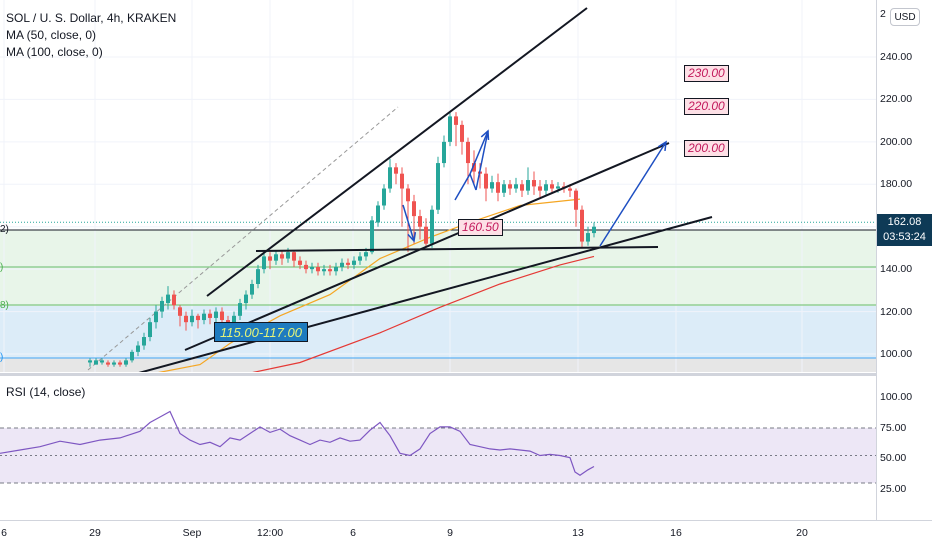 This screenshot has width=932, height=550. Describe the element at coordinates (706, 148) in the screenshot. I see `target-label-200: 200.00` at that location.